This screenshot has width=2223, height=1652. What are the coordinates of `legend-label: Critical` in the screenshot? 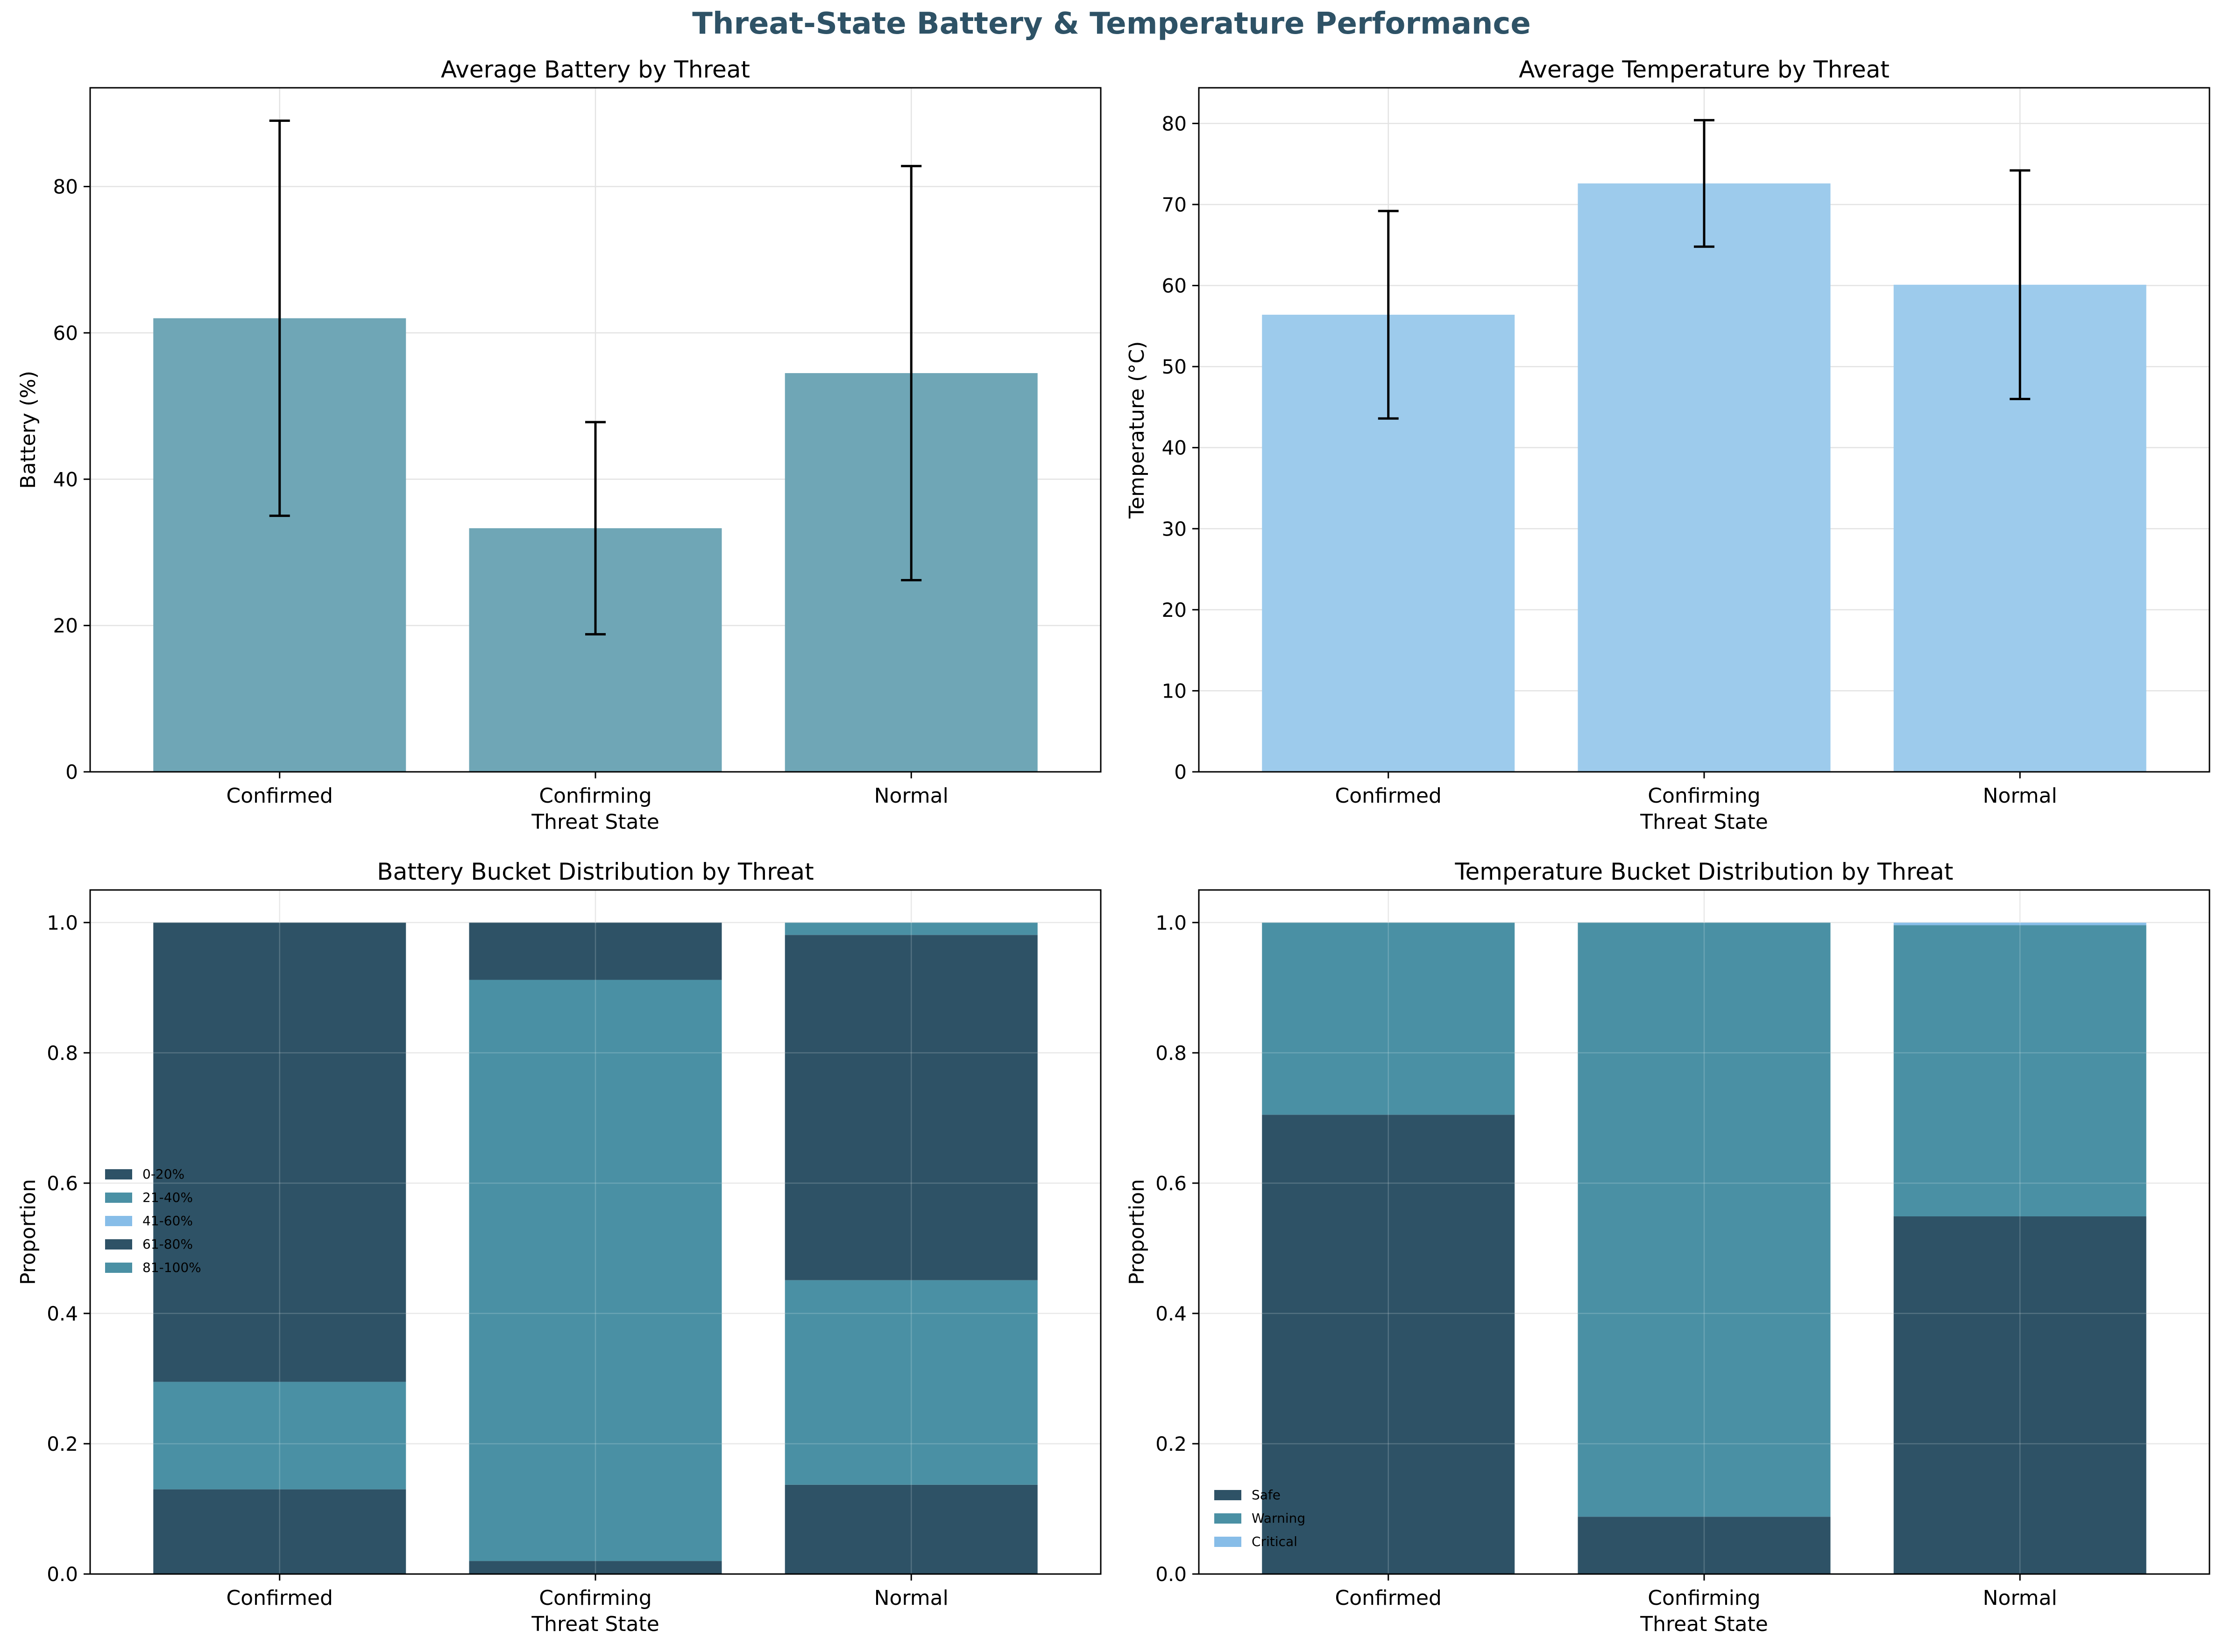 It's located at (1274, 1541).